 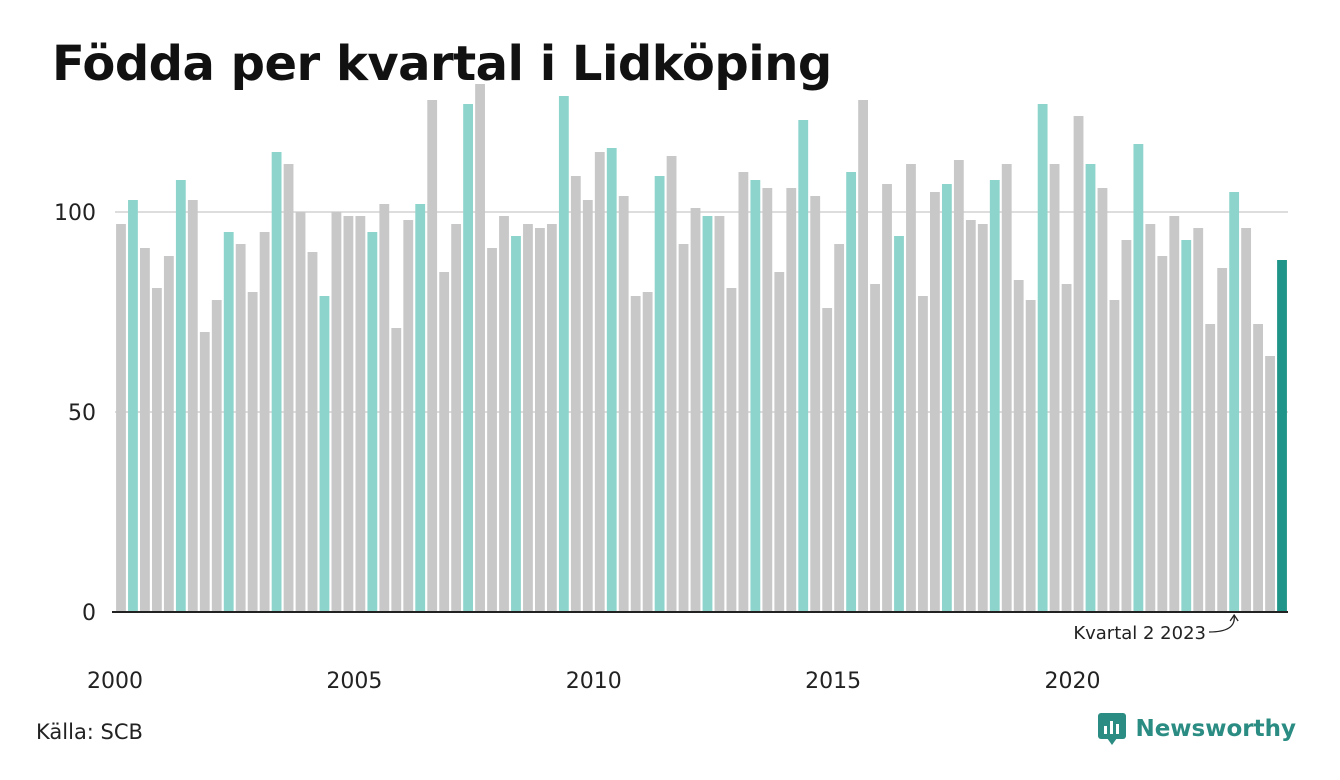 I want to click on y-tick-label: 0, so click(x=89, y=613).